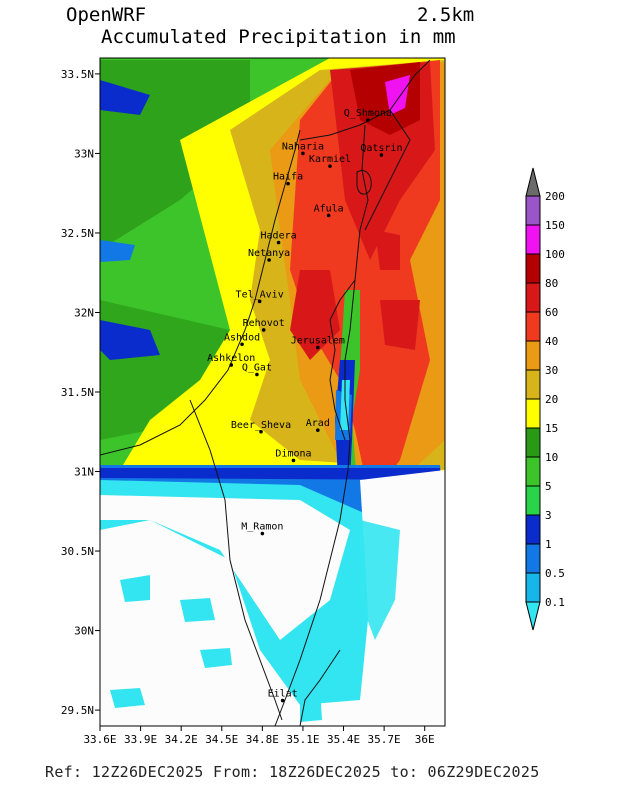 This screenshot has height=800, width=618. Describe the element at coordinates (106, 15) in the screenshot. I see `model-name: OpenWRF` at that location.